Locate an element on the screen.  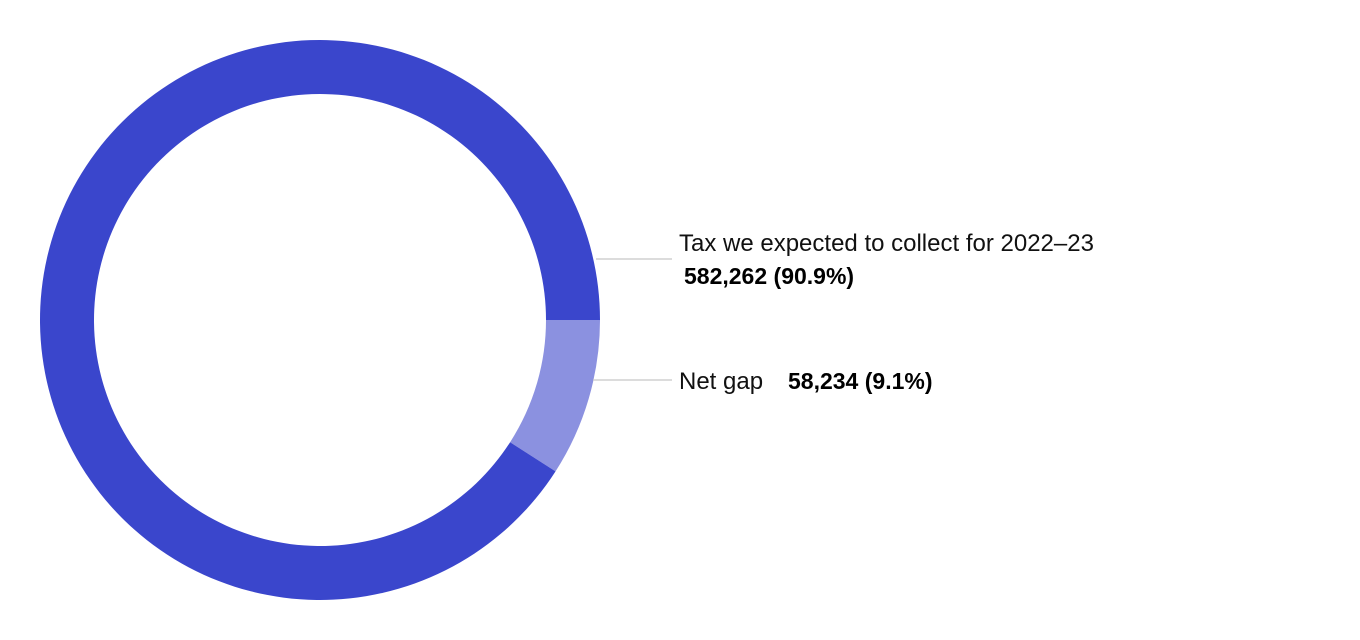
slice-label-expected: Tax we expected to collect for 2022–23 is located at coordinates (886, 243).